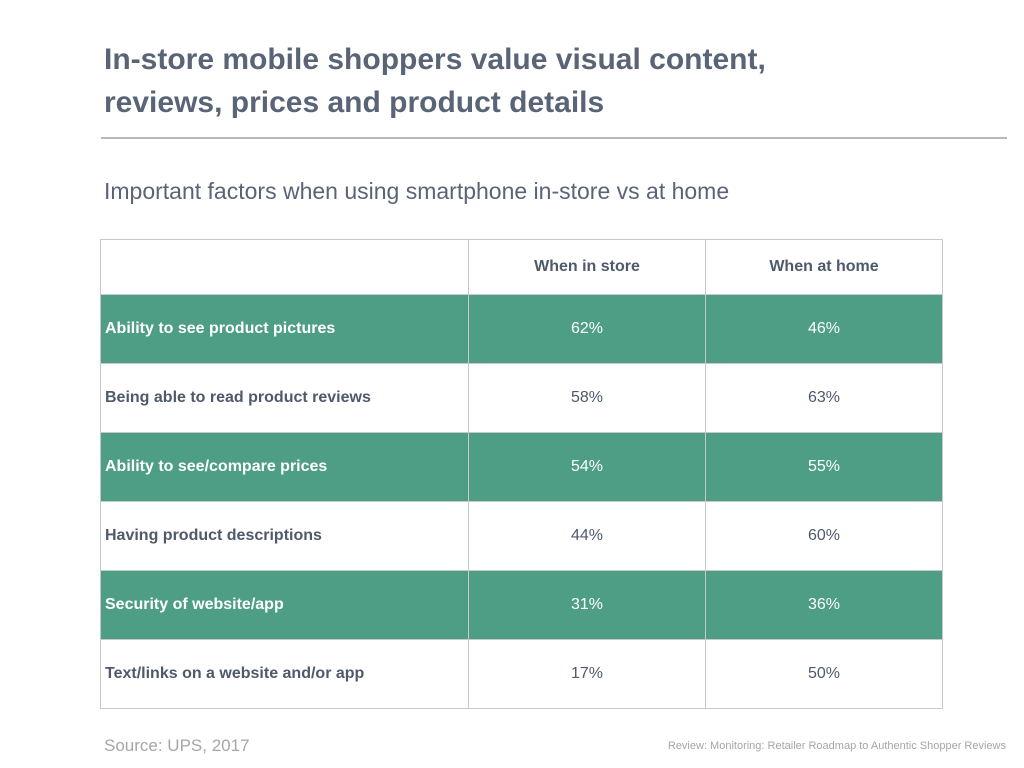 This screenshot has width=1024, height=768. I want to click on table-header-row: When in store When at home, so click(521, 267).